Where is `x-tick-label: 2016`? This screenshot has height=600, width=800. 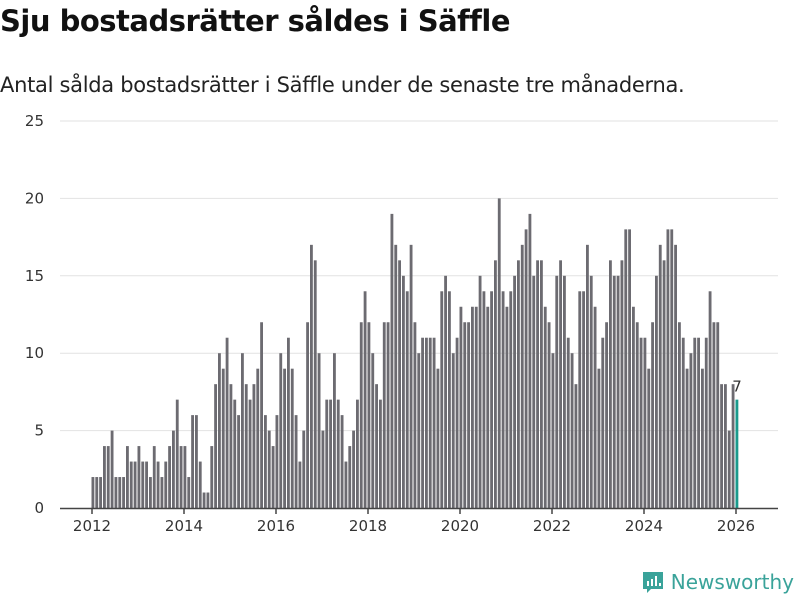 x-tick-label: 2016 is located at coordinates (276, 526).